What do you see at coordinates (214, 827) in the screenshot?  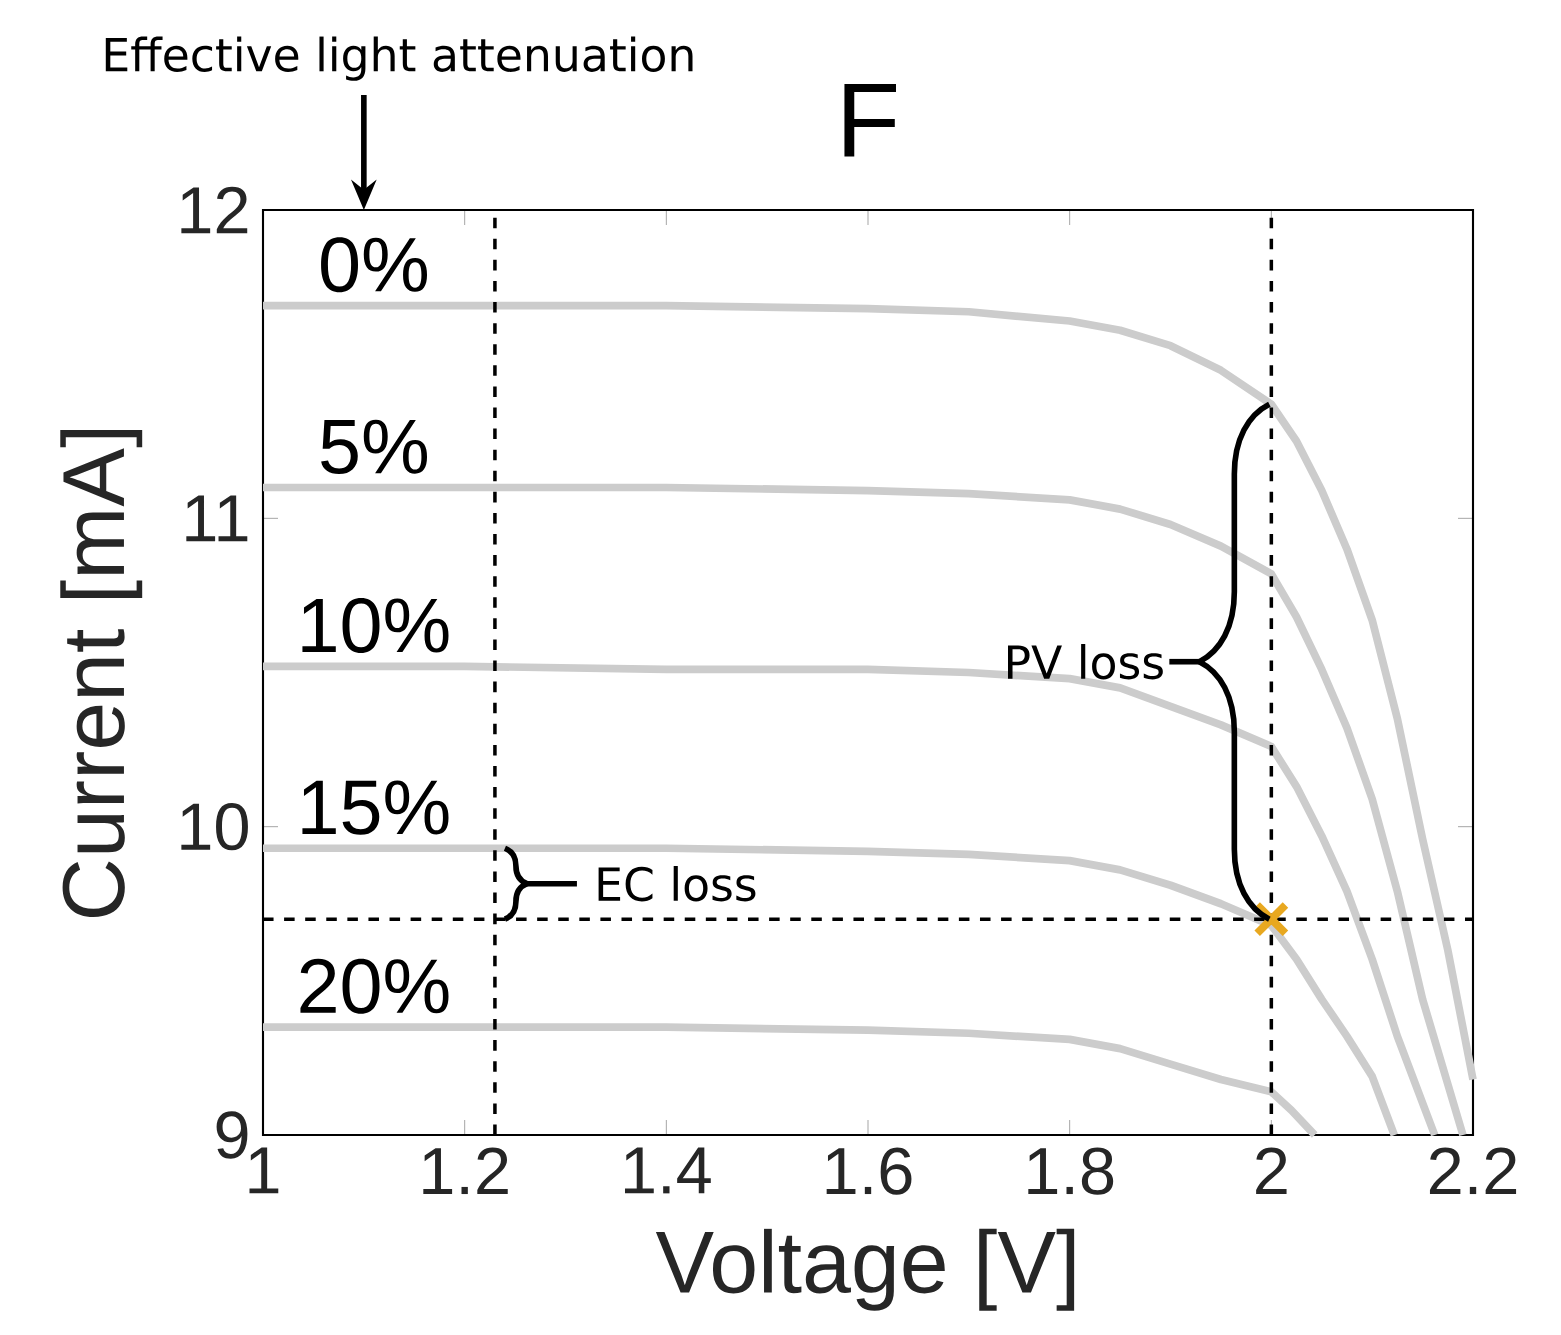 I see `y-tick-label: 10` at bounding box center [214, 827].